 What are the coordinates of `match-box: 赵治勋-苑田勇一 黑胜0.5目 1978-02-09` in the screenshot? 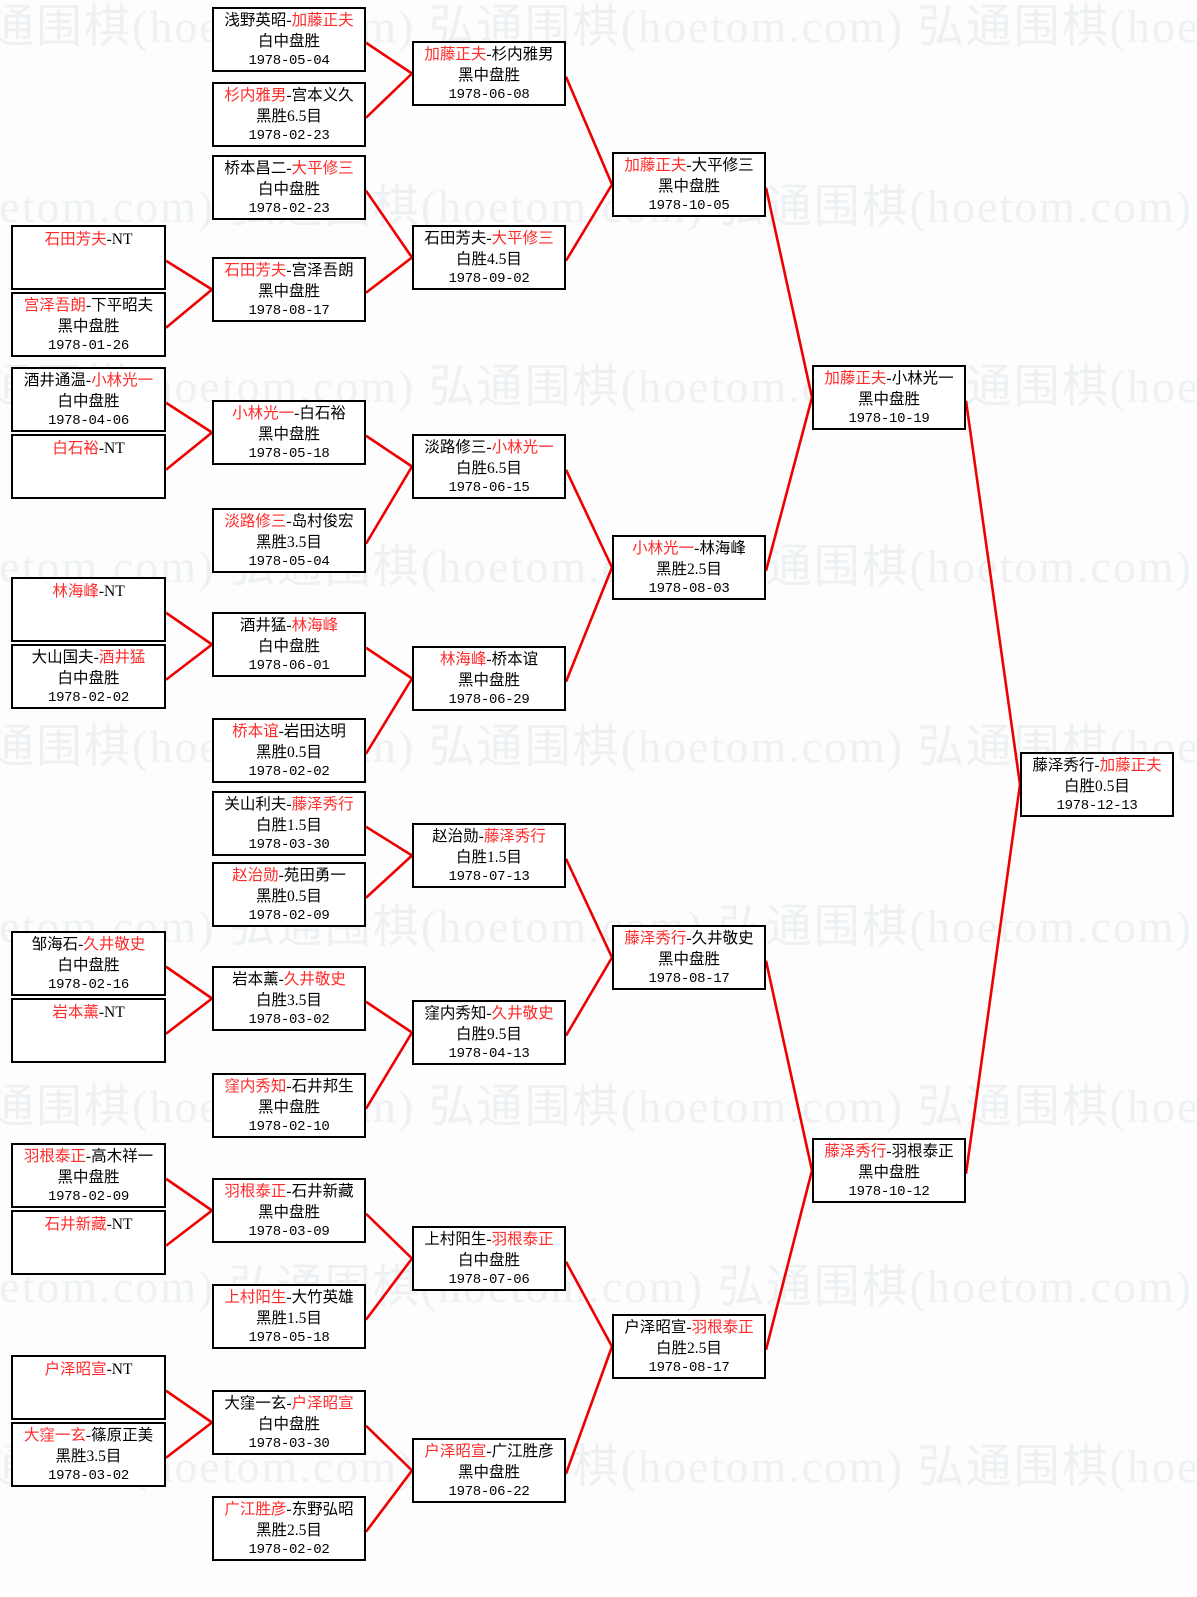 It's located at (289, 894).